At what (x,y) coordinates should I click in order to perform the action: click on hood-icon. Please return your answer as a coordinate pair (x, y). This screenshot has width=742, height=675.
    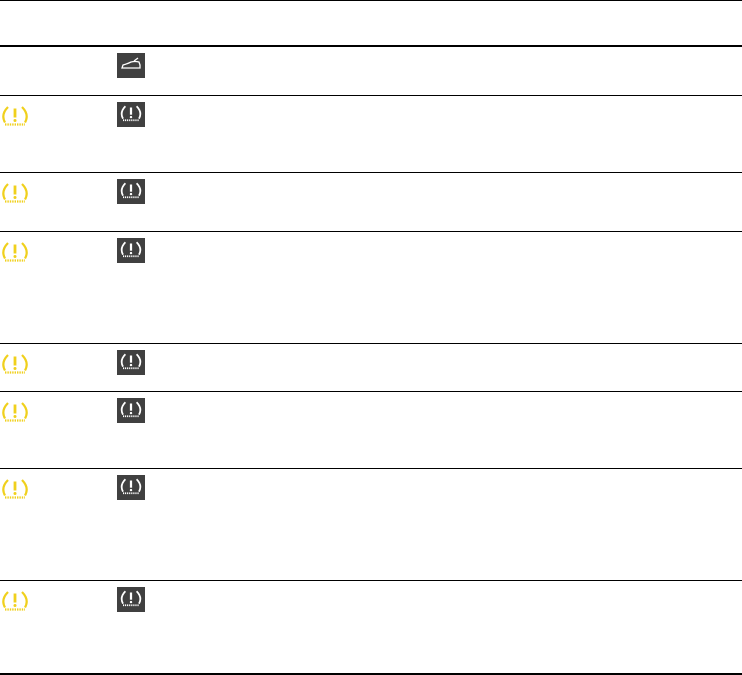
    Looking at the image, I should click on (131, 65).